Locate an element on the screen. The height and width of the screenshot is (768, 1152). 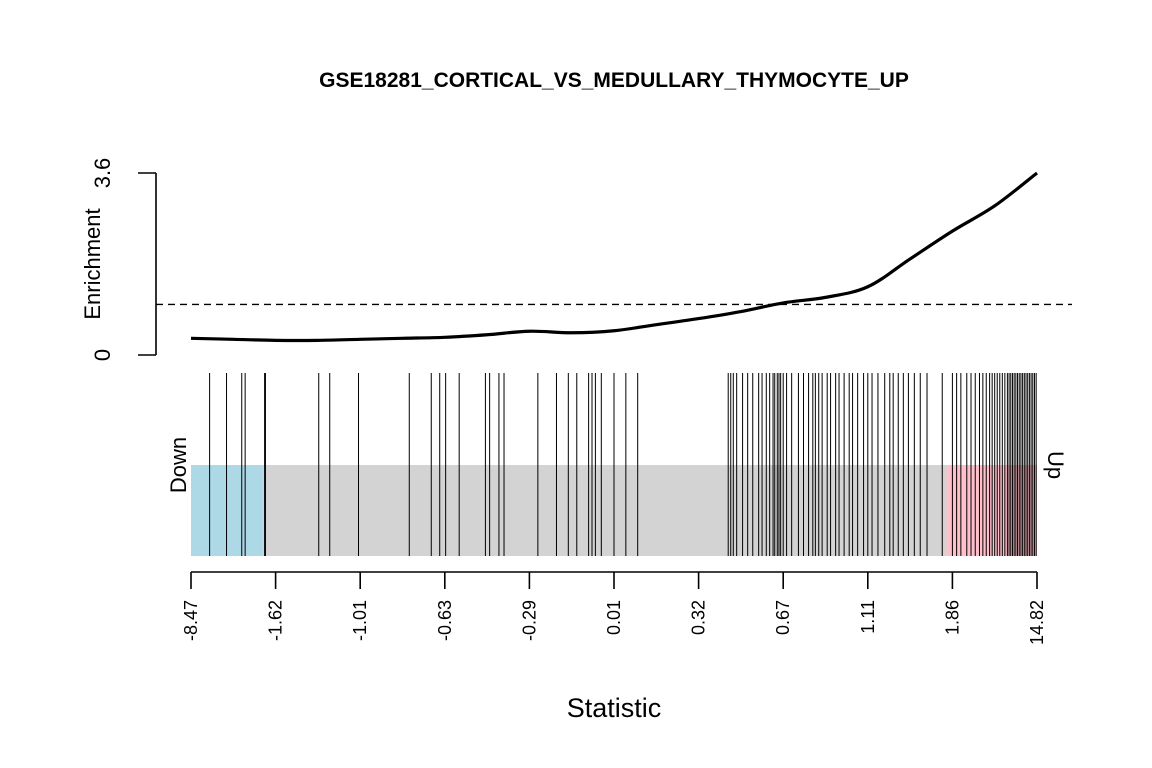
x-tick-label: -8.47 is located at coordinates (191, 620).